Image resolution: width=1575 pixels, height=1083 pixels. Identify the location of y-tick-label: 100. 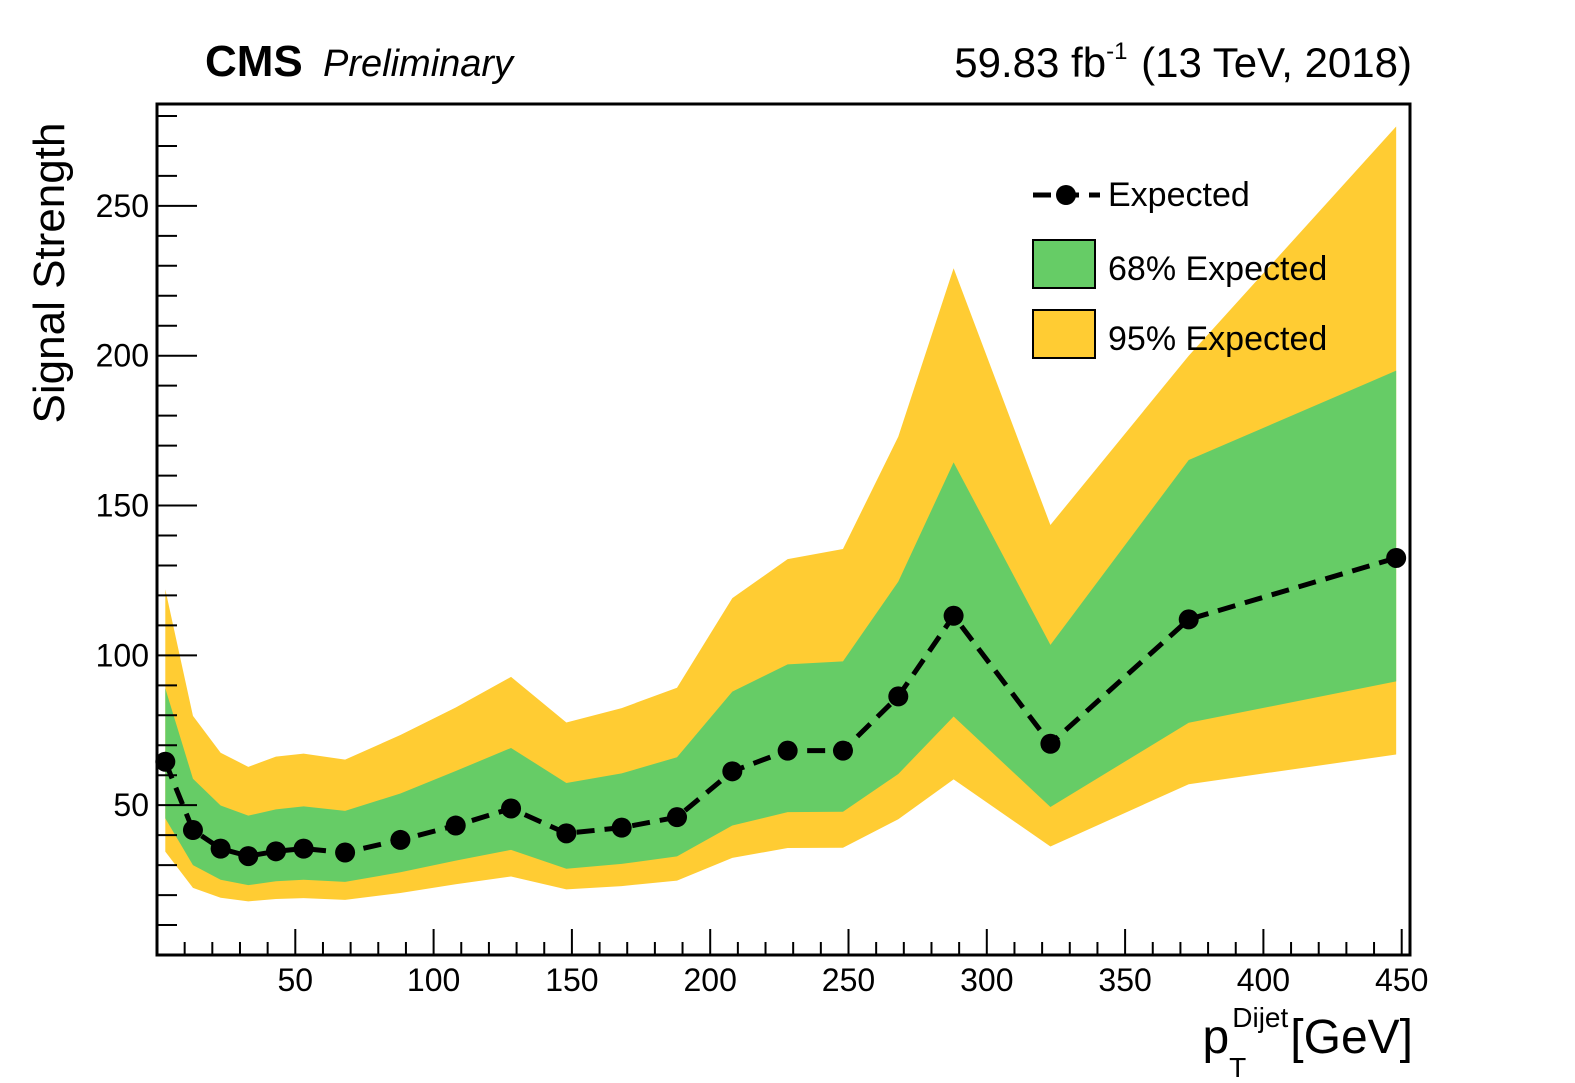
(122, 655).